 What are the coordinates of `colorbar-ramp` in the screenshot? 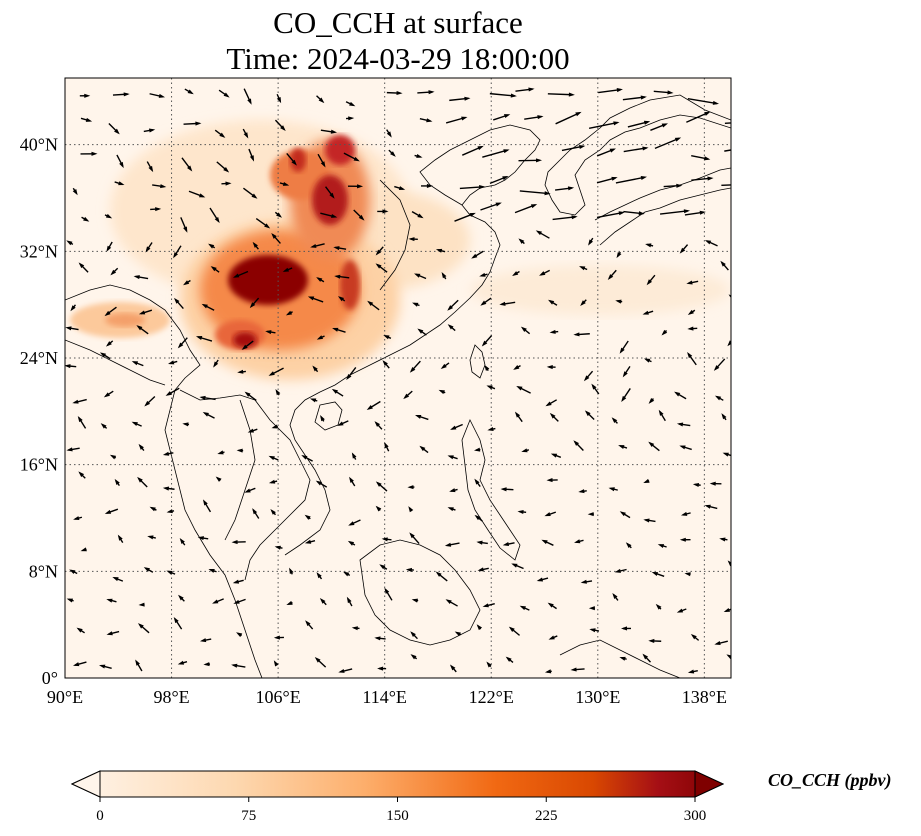 It's located at (397, 784).